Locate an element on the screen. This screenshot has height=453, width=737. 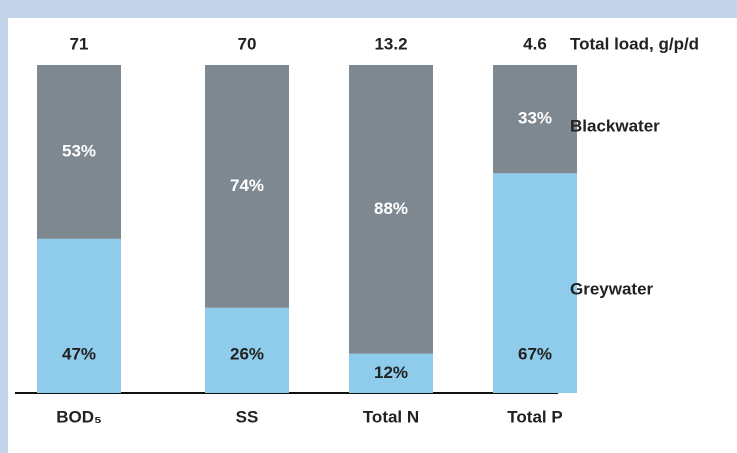
total-label: 70 is located at coordinates (247, 43).